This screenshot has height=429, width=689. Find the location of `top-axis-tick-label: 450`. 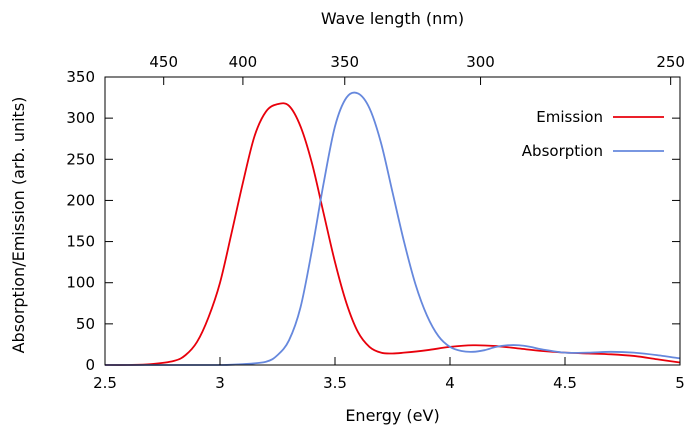

top-axis-tick-label: 450 is located at coordinates (163, 62).